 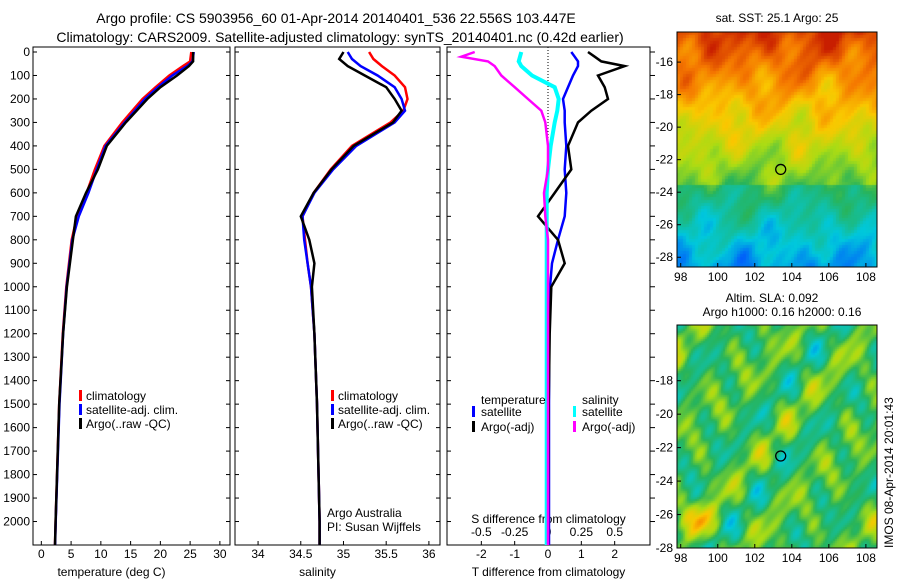 What do you see at coordinates (614, 554) in the screenshot?
I see `x-tick-label: 2` at bounding box center [614, 554].